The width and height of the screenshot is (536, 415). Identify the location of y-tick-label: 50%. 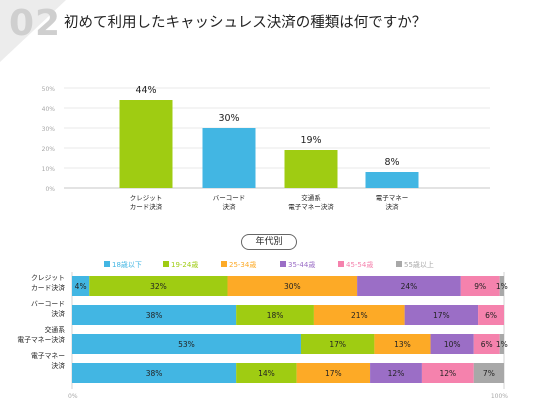
(49, 89).